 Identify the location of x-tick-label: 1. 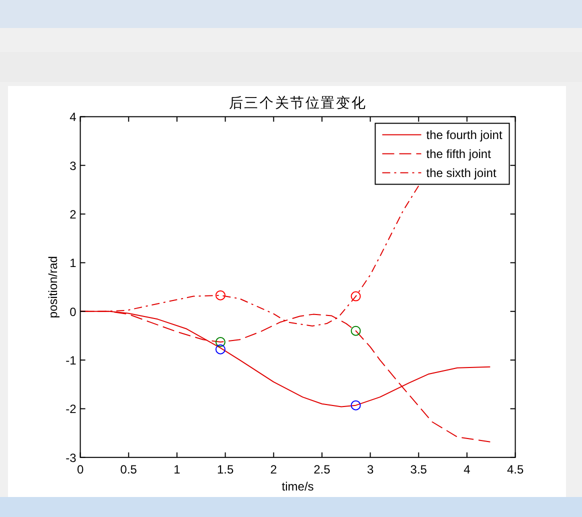
(177, 469).